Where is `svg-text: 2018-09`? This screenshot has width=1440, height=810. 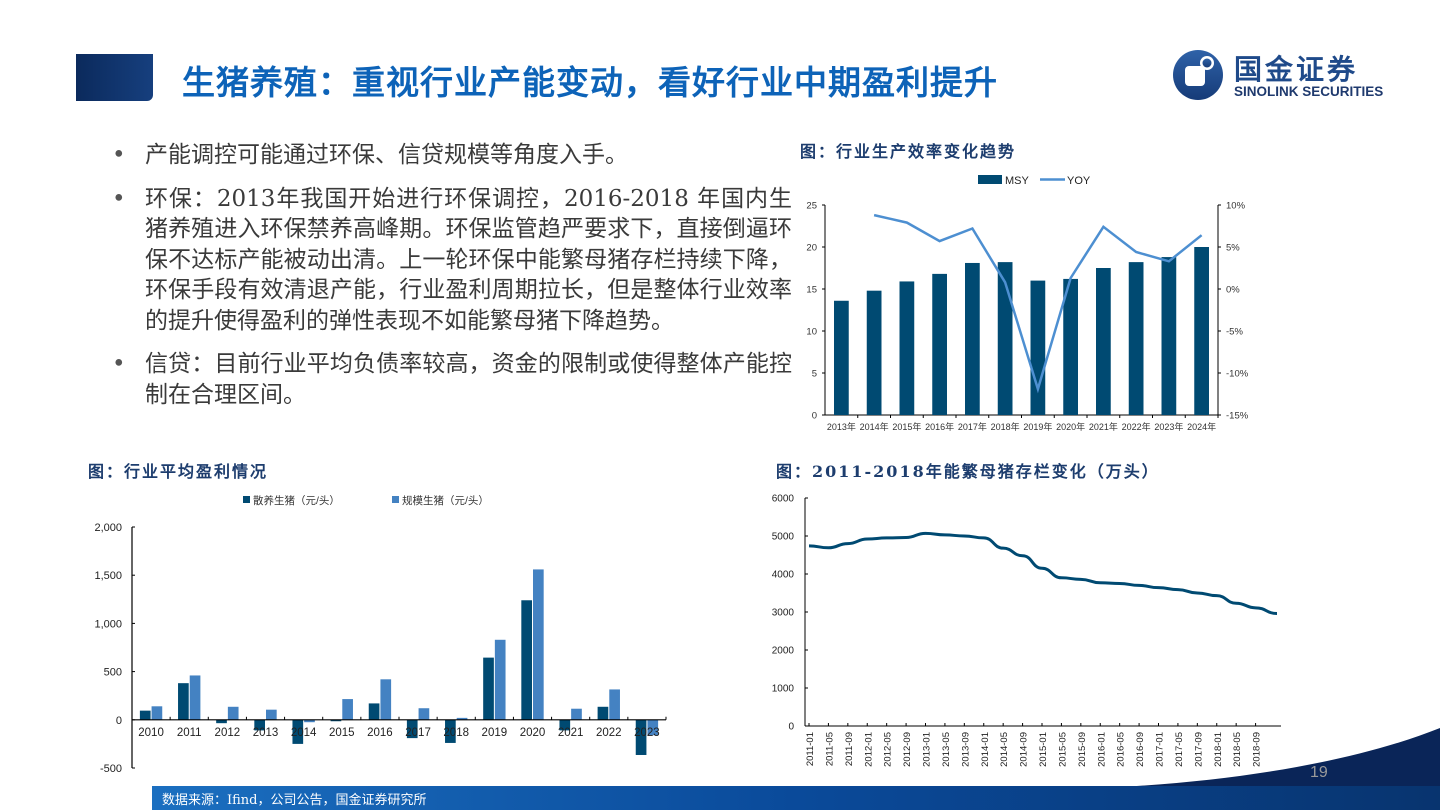 svg-text: 2018-09 is located at coordinates (1257, 749).